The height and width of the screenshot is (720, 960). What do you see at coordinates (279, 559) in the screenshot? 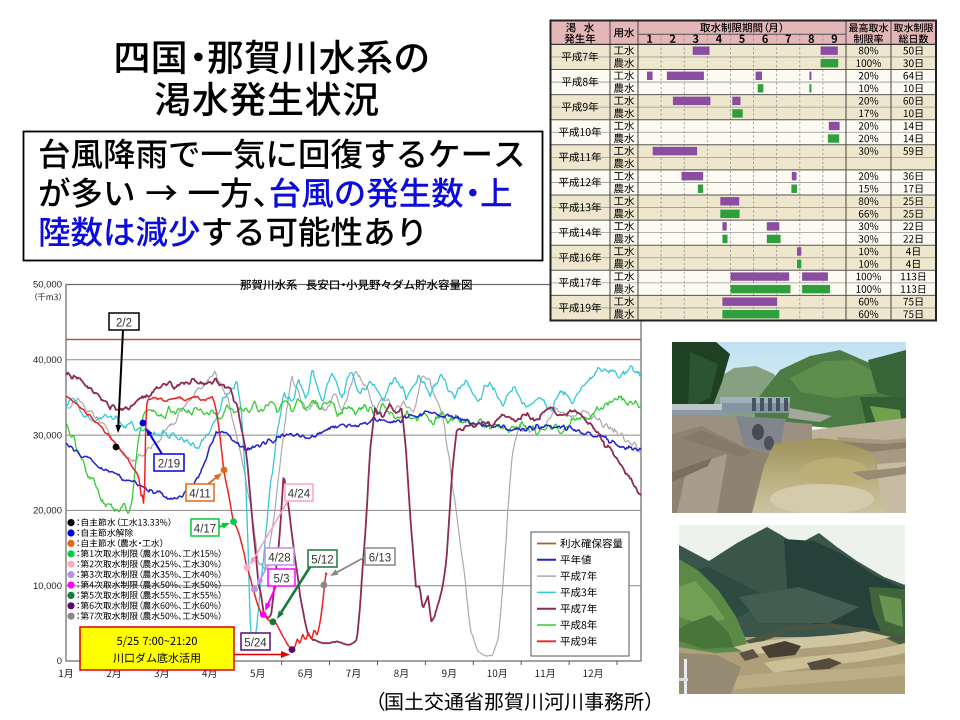
I see `svg-text: 4/28` at bounding box center [279, 559].